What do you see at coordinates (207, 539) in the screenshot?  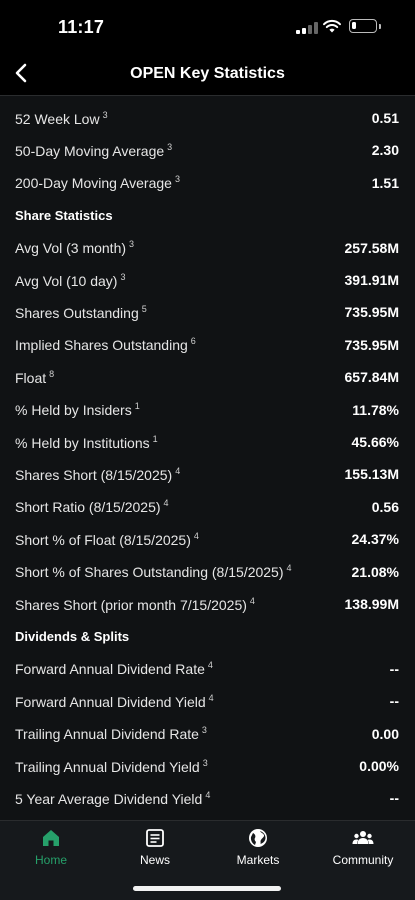 I see `stat-row: Short % of Float (8/15/2025) 4 24.37%` at bounding box center [207, 539].